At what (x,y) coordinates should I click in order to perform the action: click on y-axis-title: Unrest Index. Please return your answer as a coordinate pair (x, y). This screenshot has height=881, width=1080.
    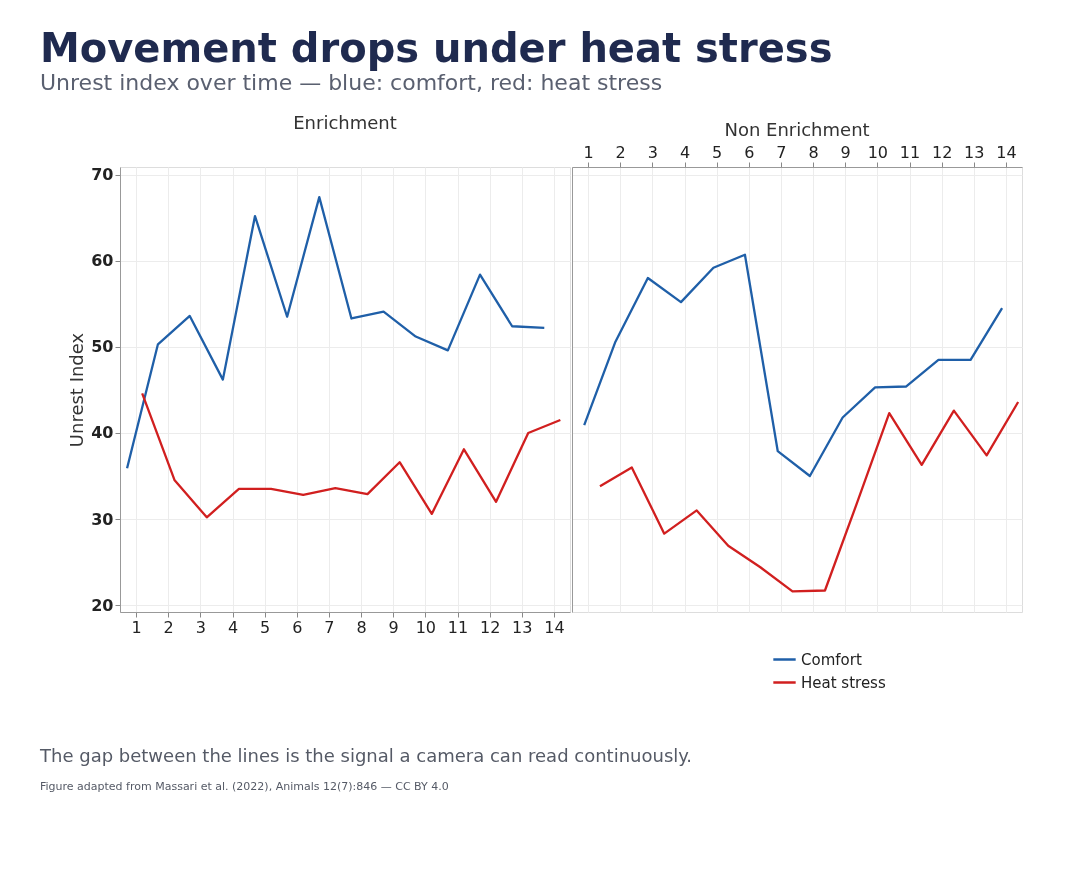
    Looking at the image, I should click on (77, 390).